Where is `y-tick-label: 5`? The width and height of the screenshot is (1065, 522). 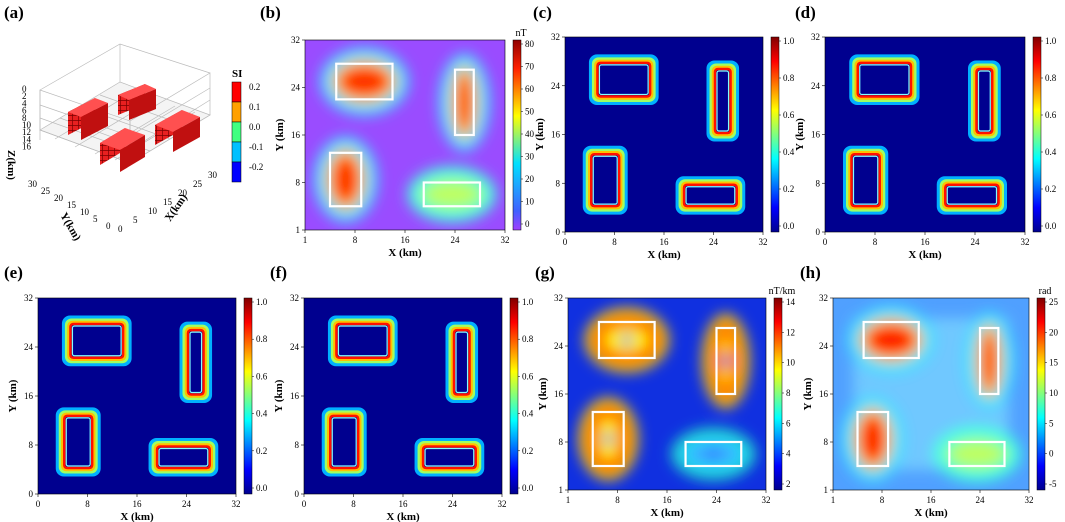 y-tick-label: 5 is located at coordinates (95, 219).